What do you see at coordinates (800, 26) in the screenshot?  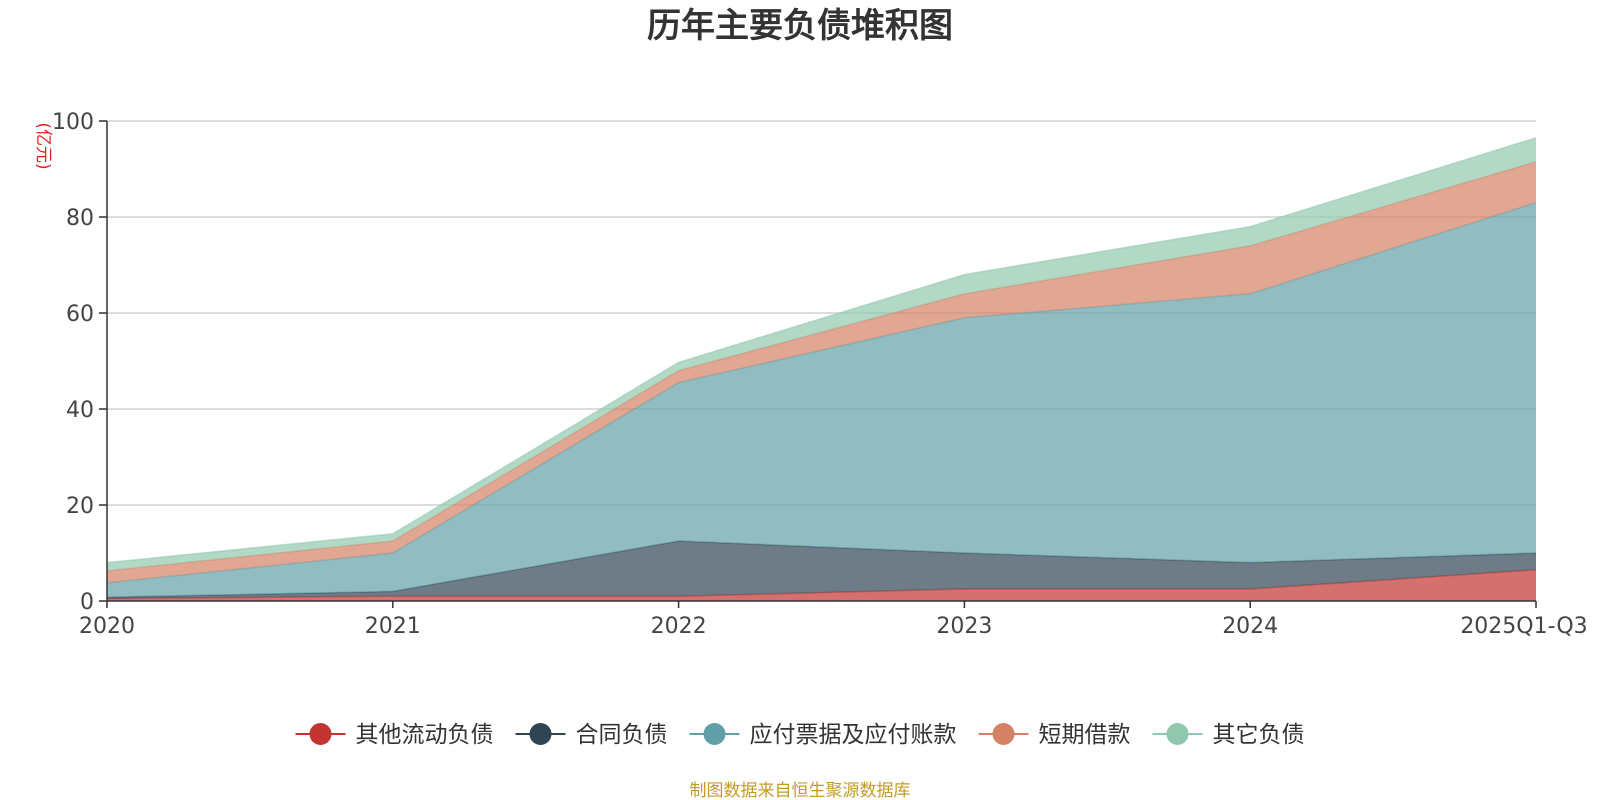 I see `chart-title: 历年主要负债堆积图` at bounding box center [800, 26].